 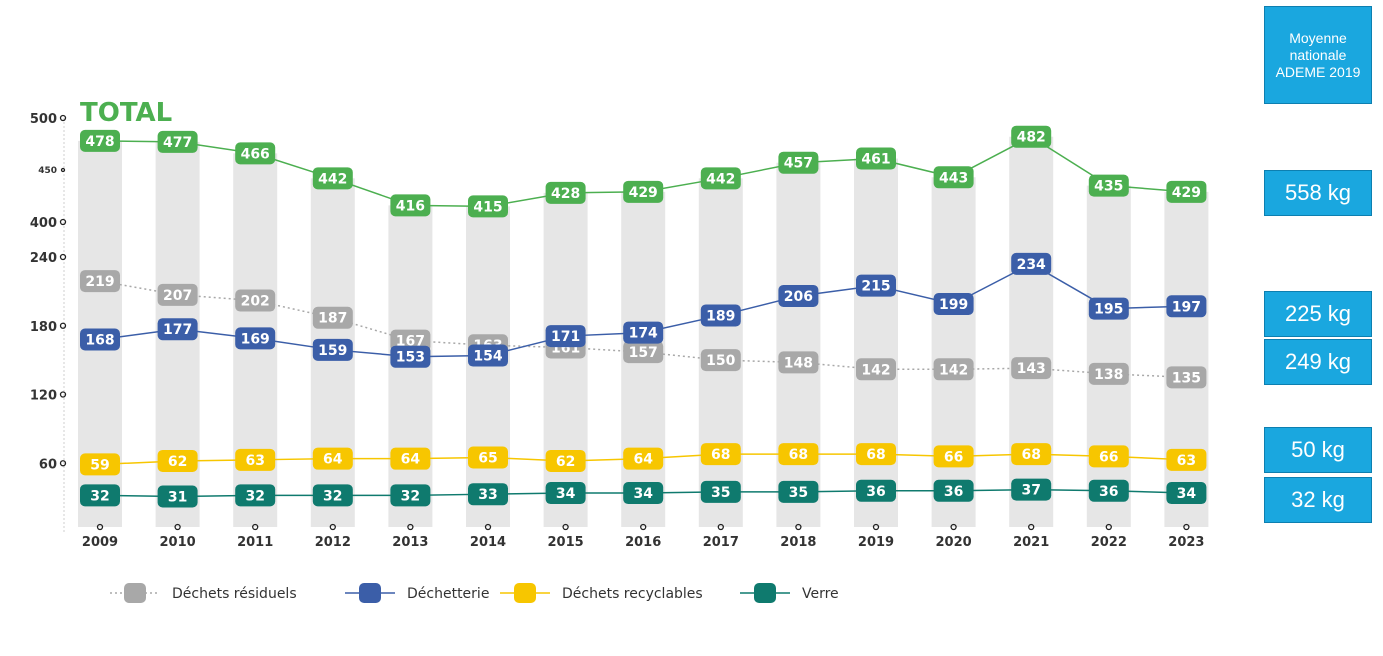 What do you see at coordinates (370, 593) in the screenshot?
I see `legend-swatch` at bounding box center [370, 593].